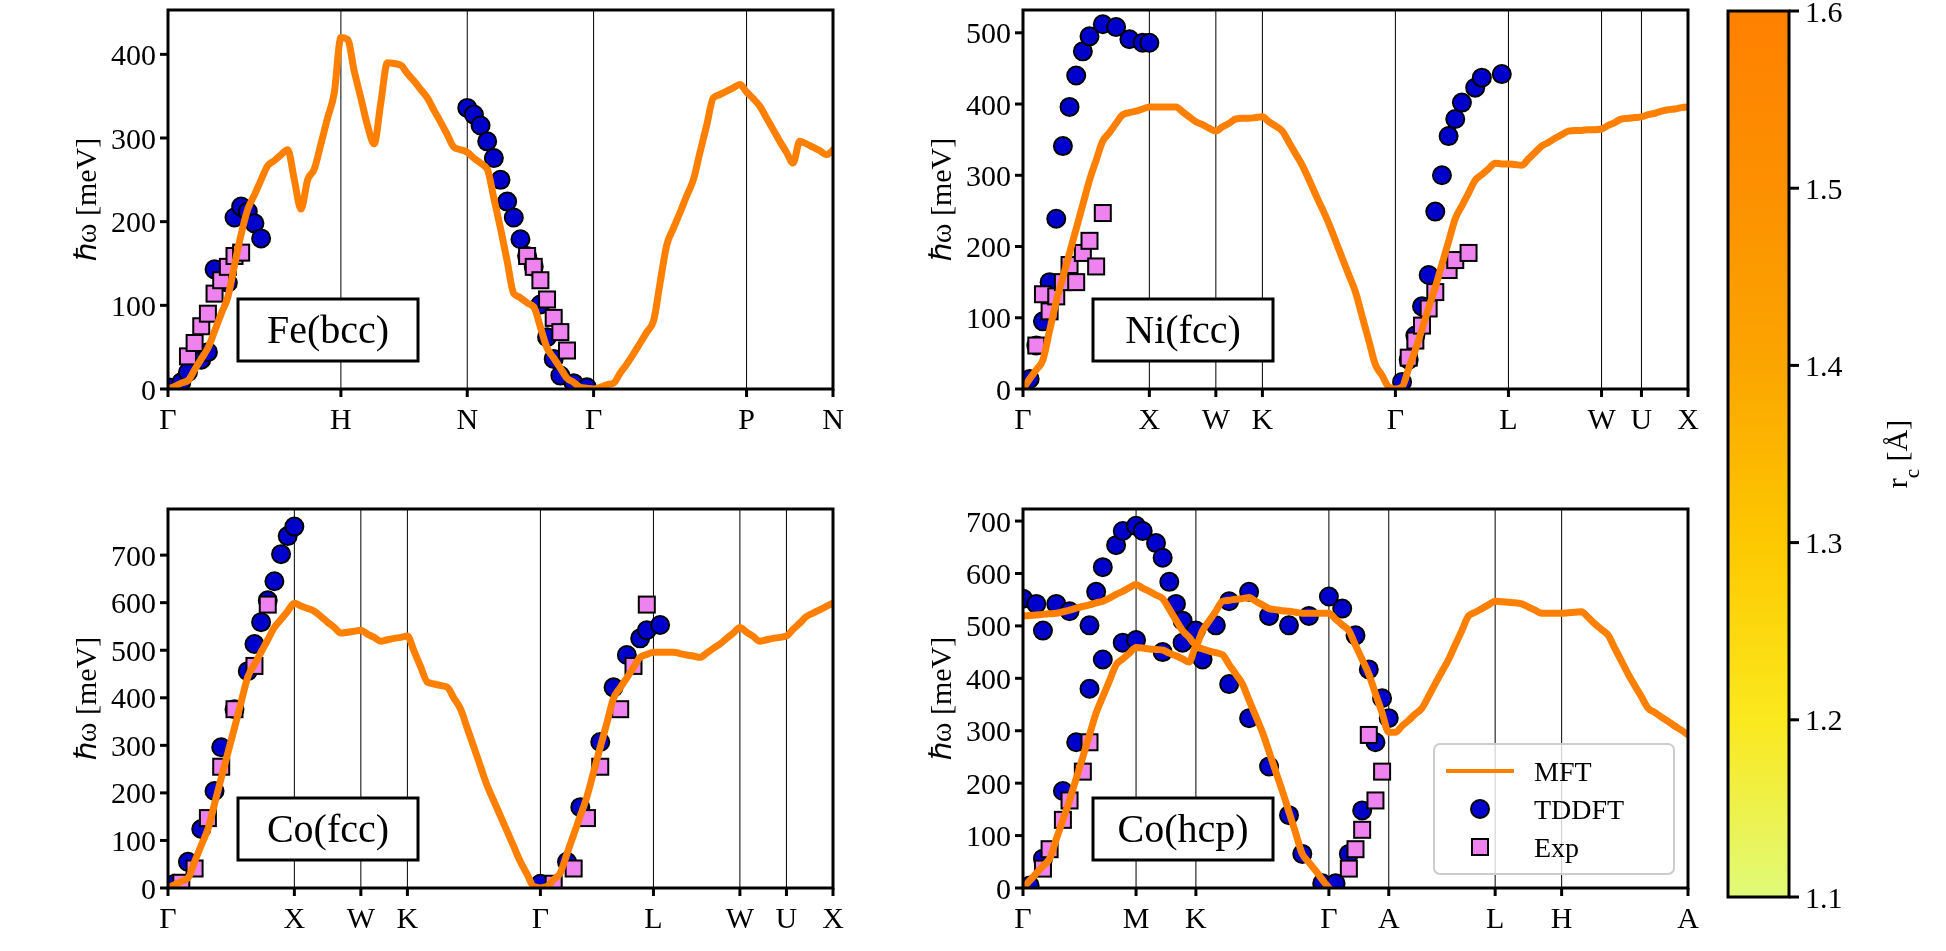 The image size is (1946, 951). I want to click on legend-label: TDDFT, so click(1579, 809).